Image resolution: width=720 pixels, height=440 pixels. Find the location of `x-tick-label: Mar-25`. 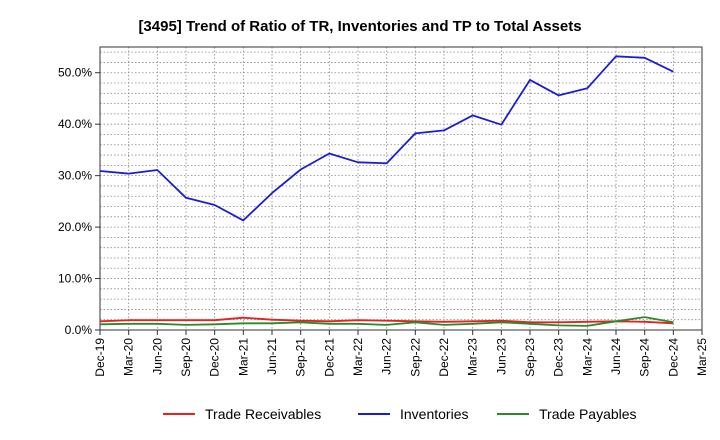

x-tick-label: Mar-25 is located at coordinates (702, 357).